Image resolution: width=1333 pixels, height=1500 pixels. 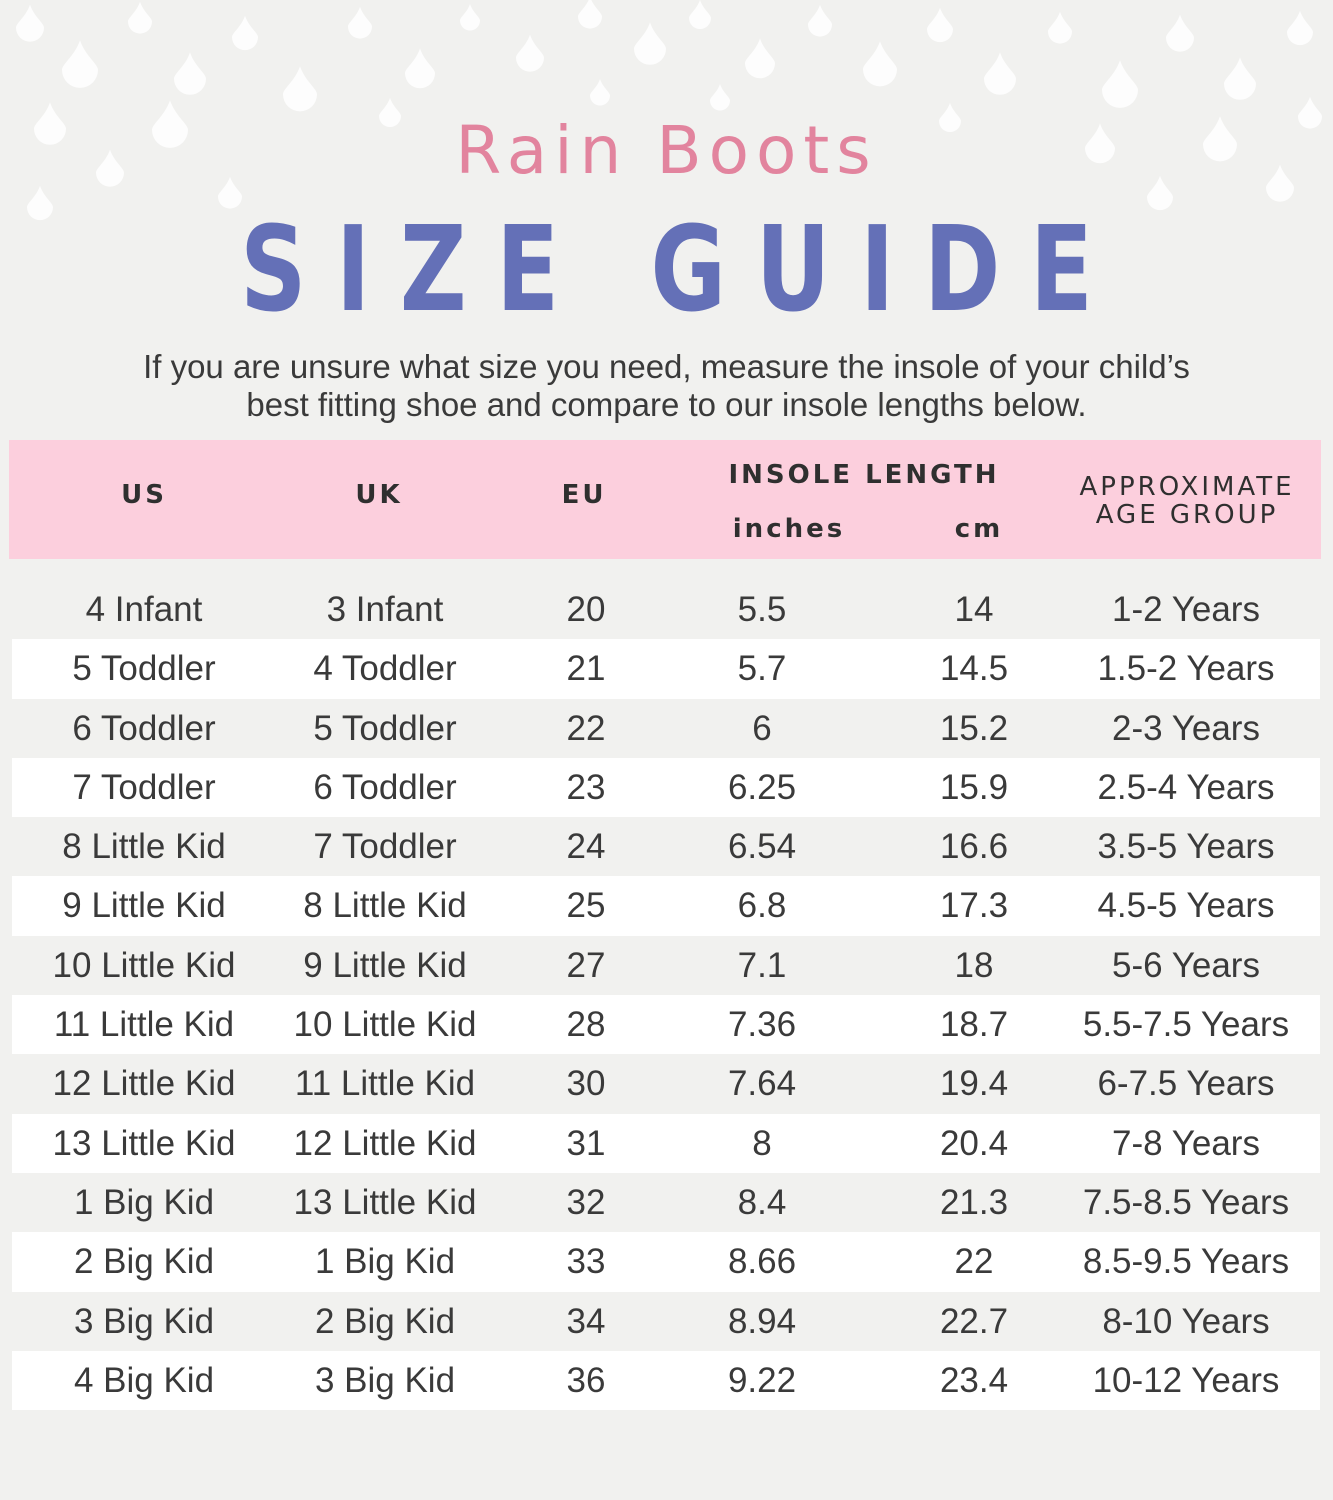 What do you see at coordinates (762, 1321) in the screenshot?
I see `cell-insole-inches: 8.94` at bounding box center [762, 1321].